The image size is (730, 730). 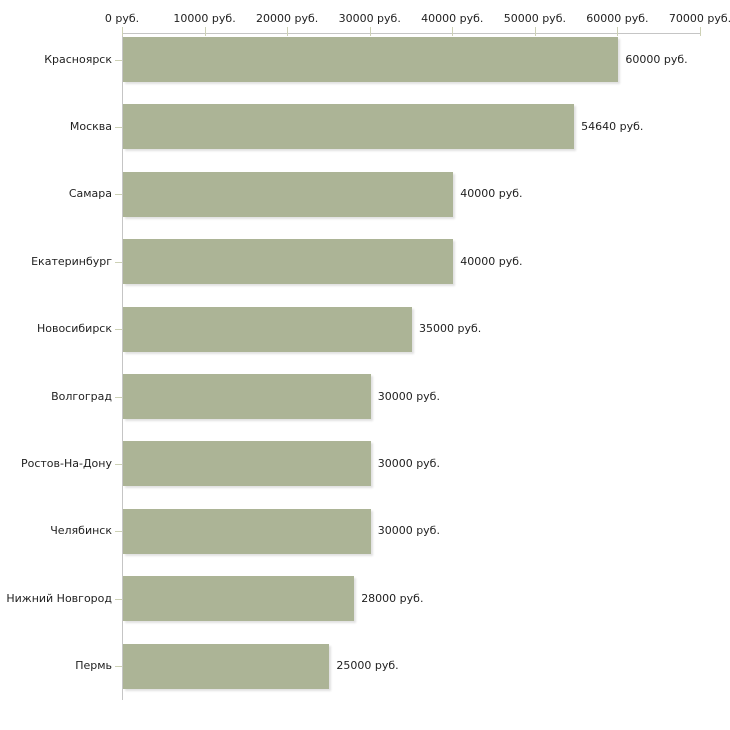 What do you see at coordinates (656, 59) in the screenshot?
I see `bar-value-label: 60000 руб.` at bounding box center [656, 59].